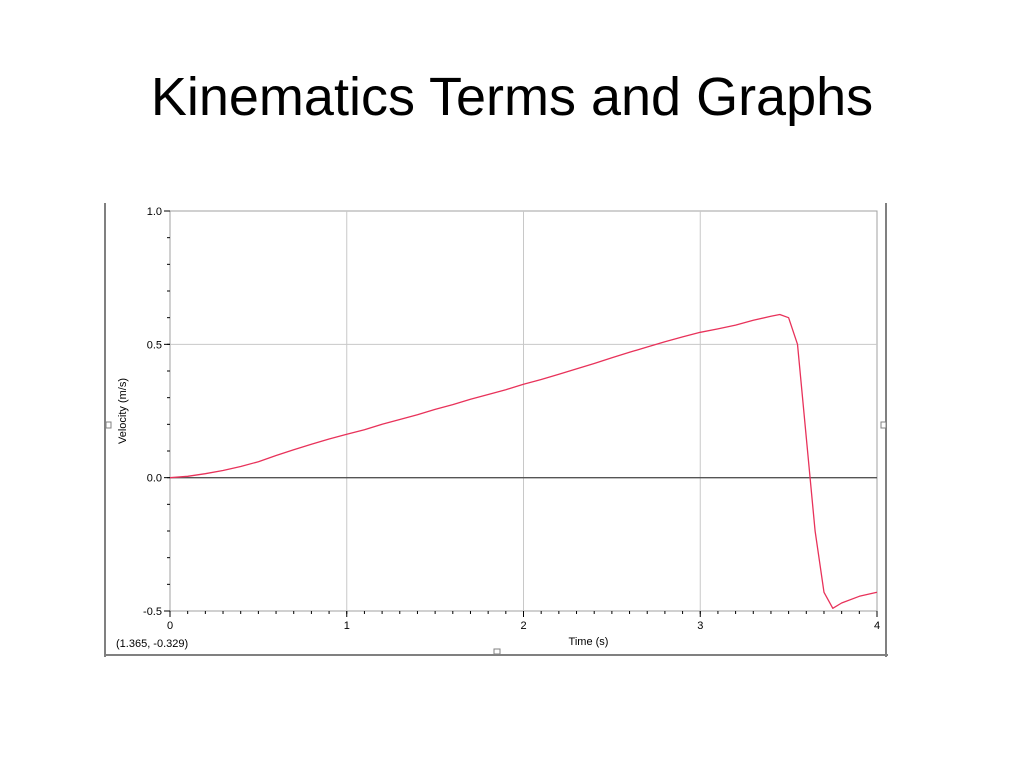 This screenshot has width=1024, height=768. I want to click on y-axis-label: Velocity (m/s), so click(123, 411).